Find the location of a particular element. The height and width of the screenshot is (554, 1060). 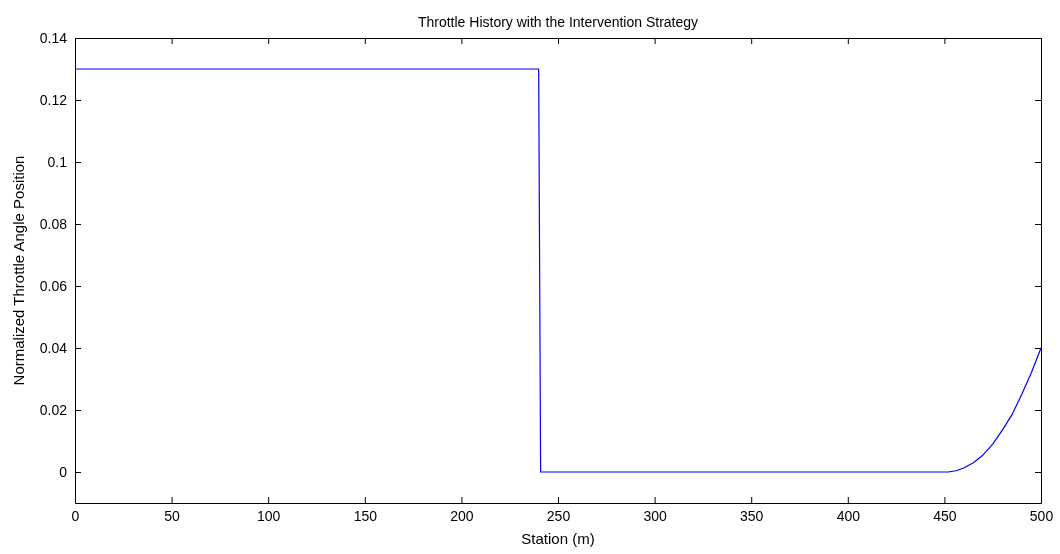

x-tick-label: 0 is located at coordinates (75, 515).